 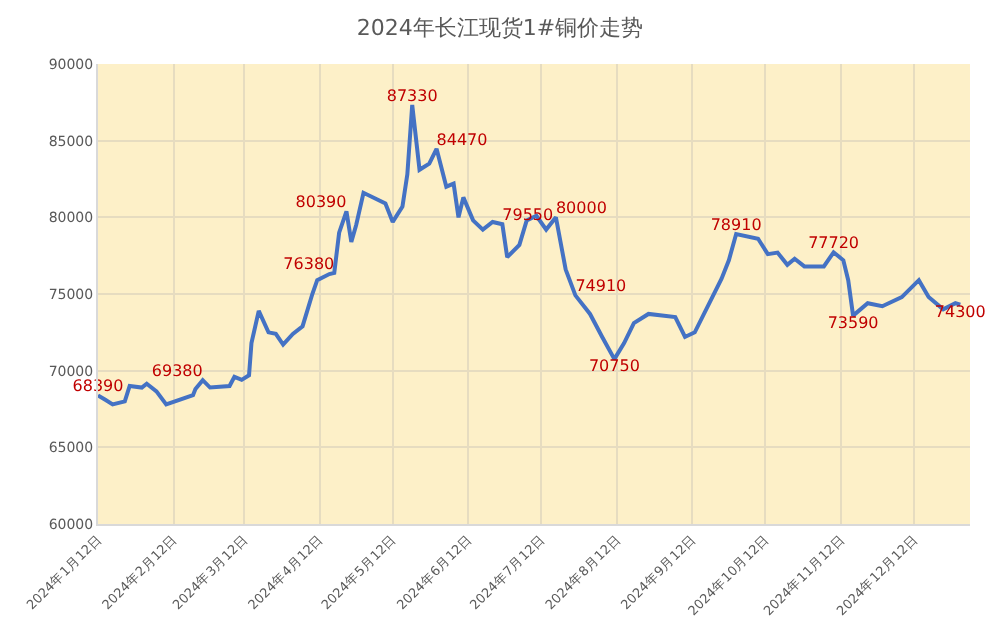 What do you see at coordinates (614, 366) in the screenshot?
I see `data-label: 70750` at bounding box center [614, 366].